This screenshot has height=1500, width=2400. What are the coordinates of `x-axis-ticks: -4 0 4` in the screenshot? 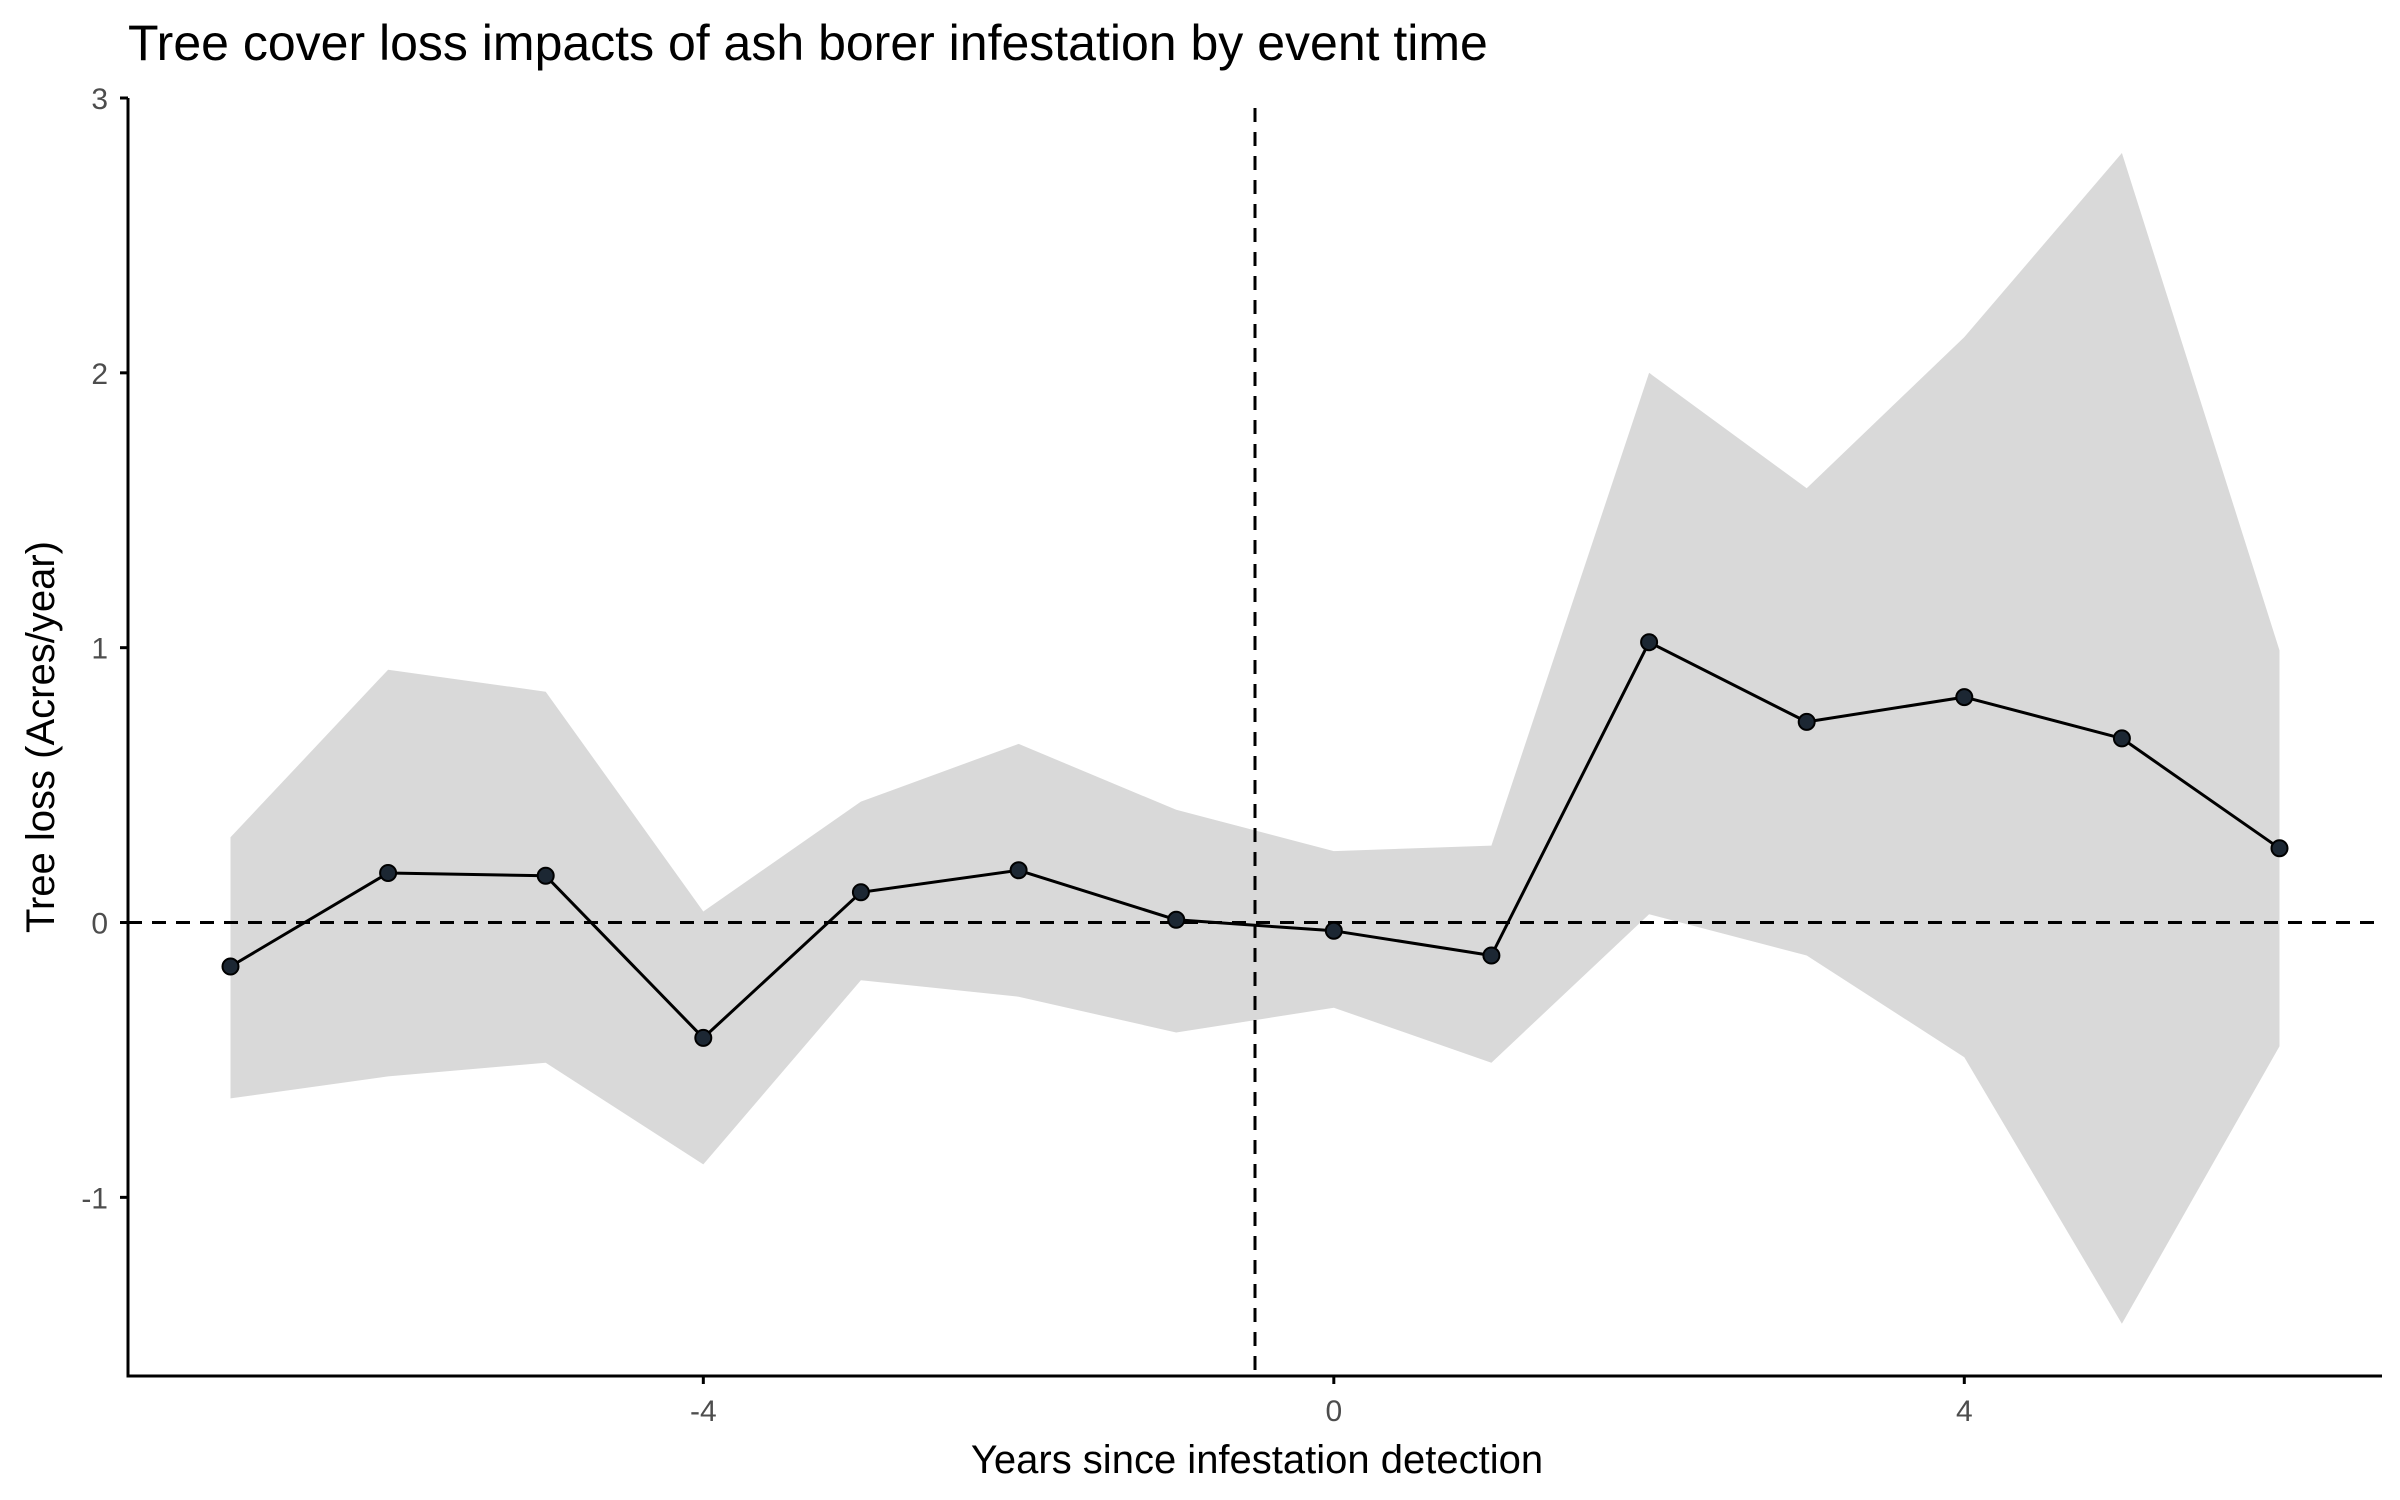 It's located at (1331, 1402).